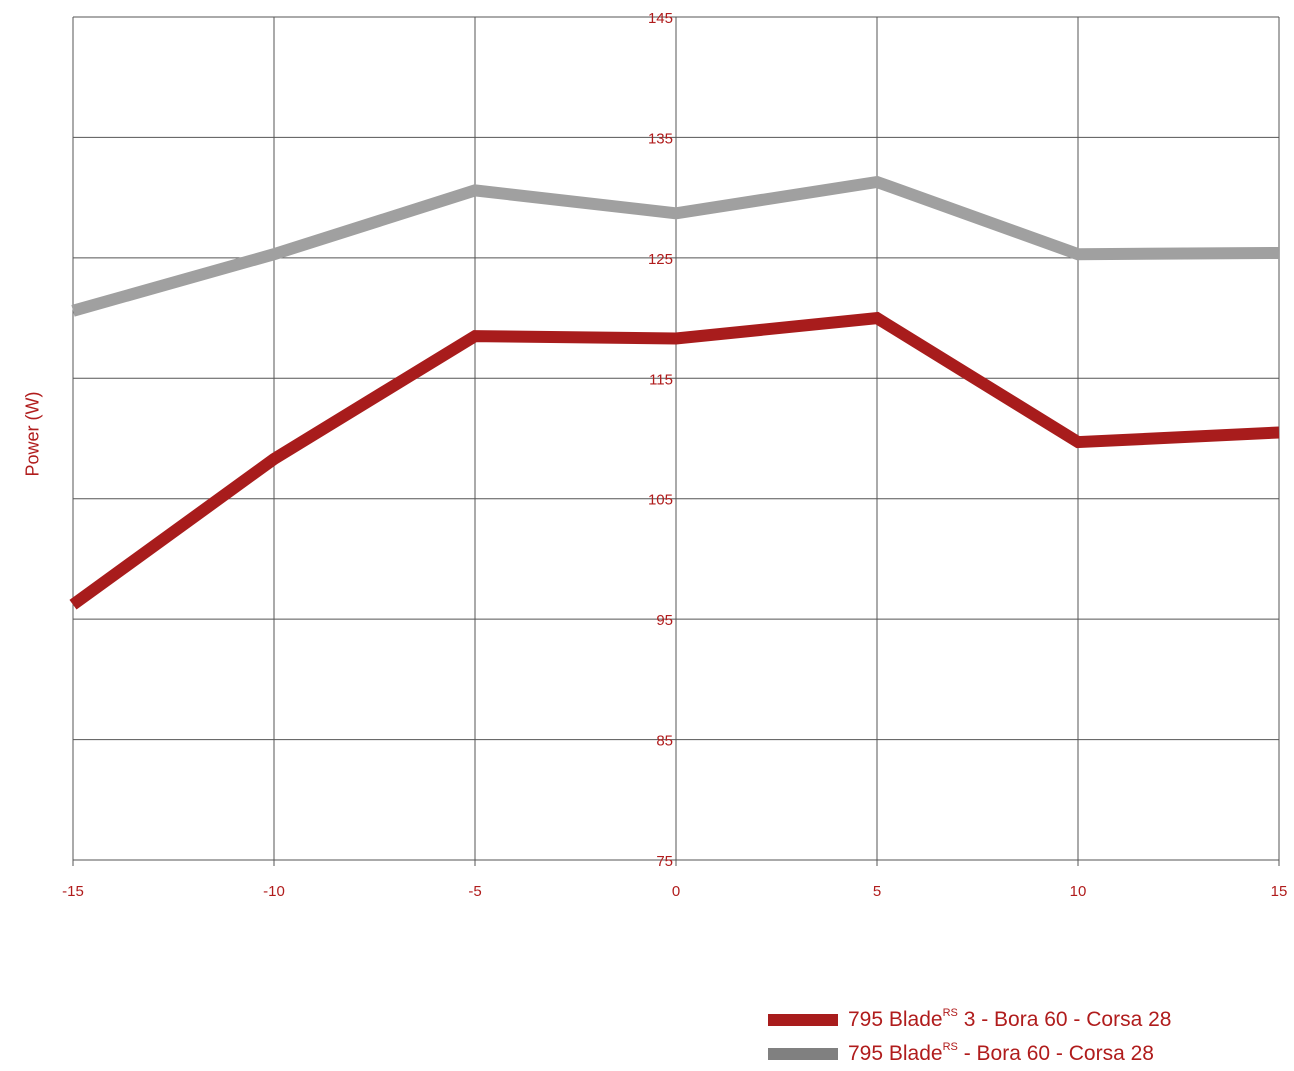 The height and width of the screenshot is (1071, 1294). Describe the element at coordinates (1009, 1020) in the screenshot. I see `legend-label-series-1: 795 BladeRS 3 - Bora 60 - Corsa 28` at that location.